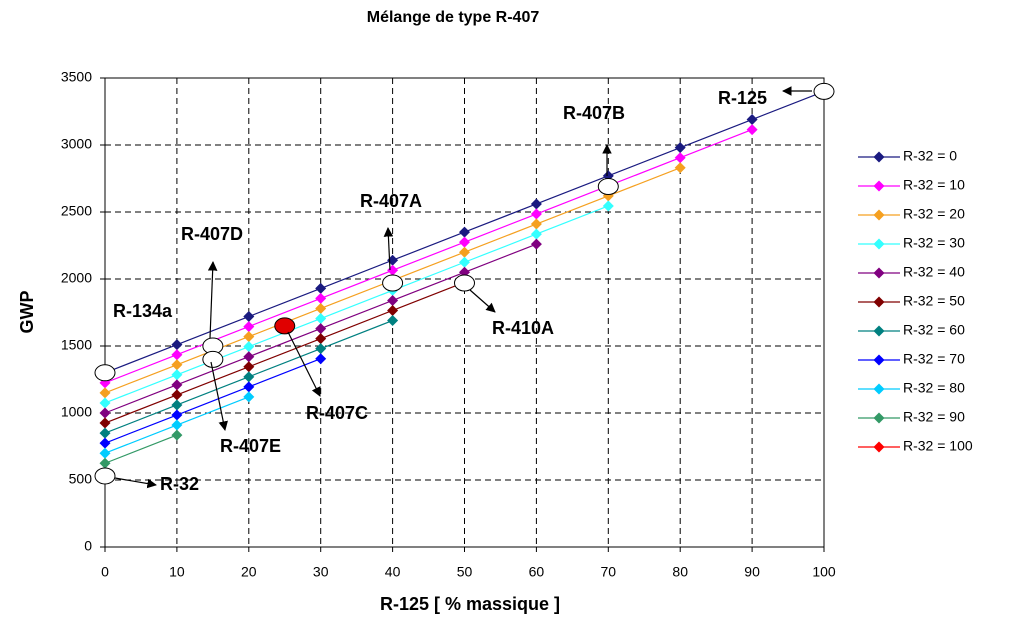 The width and height of the screenshot is (1011, 631). What do you see at coordinates (105, 572) in the screenshot?
I see `x-tick-label: 0` at bounding box center [105, 572].